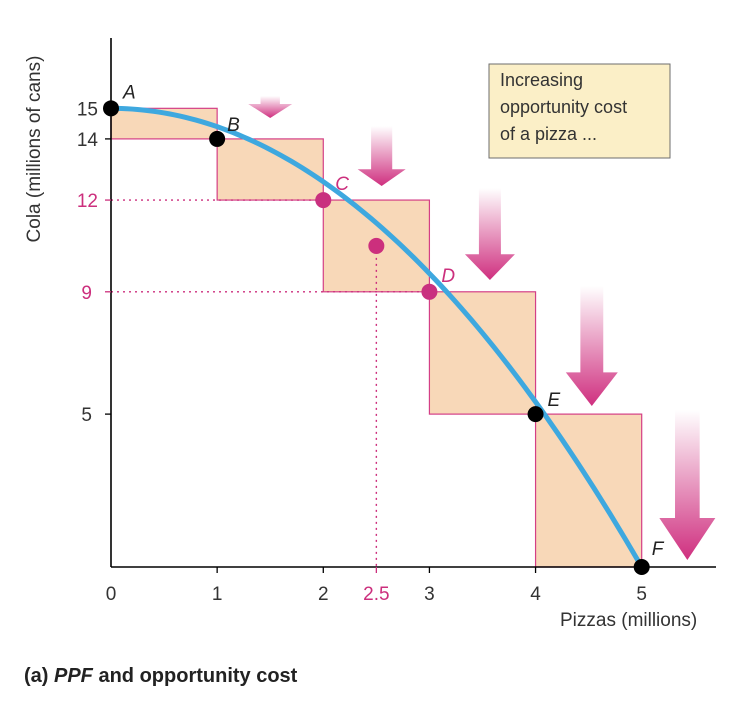 The image size is (730, 714). What do you see at coordinates (641, 594) in the screenshot?
I see `x-tick-label-5: 5` at bounding box center [641, 594].